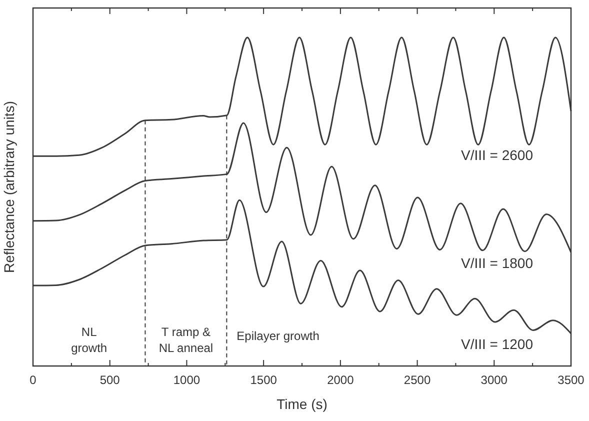  Describe the element at coordinates (278, 336) in the screenshot. I see `annotation: Epilayer growth` at that location.